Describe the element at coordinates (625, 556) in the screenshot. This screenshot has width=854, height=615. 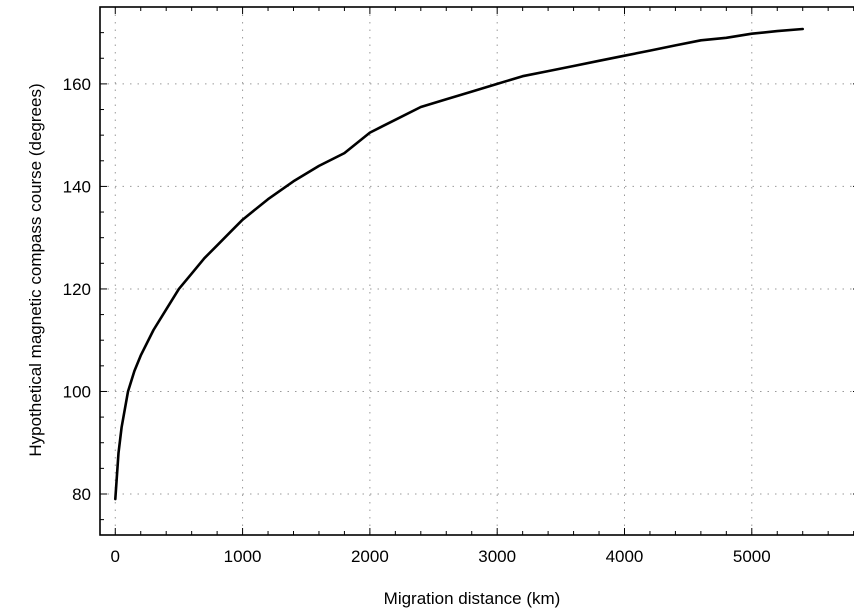
I see `x-tick-label: 4000` at that location.